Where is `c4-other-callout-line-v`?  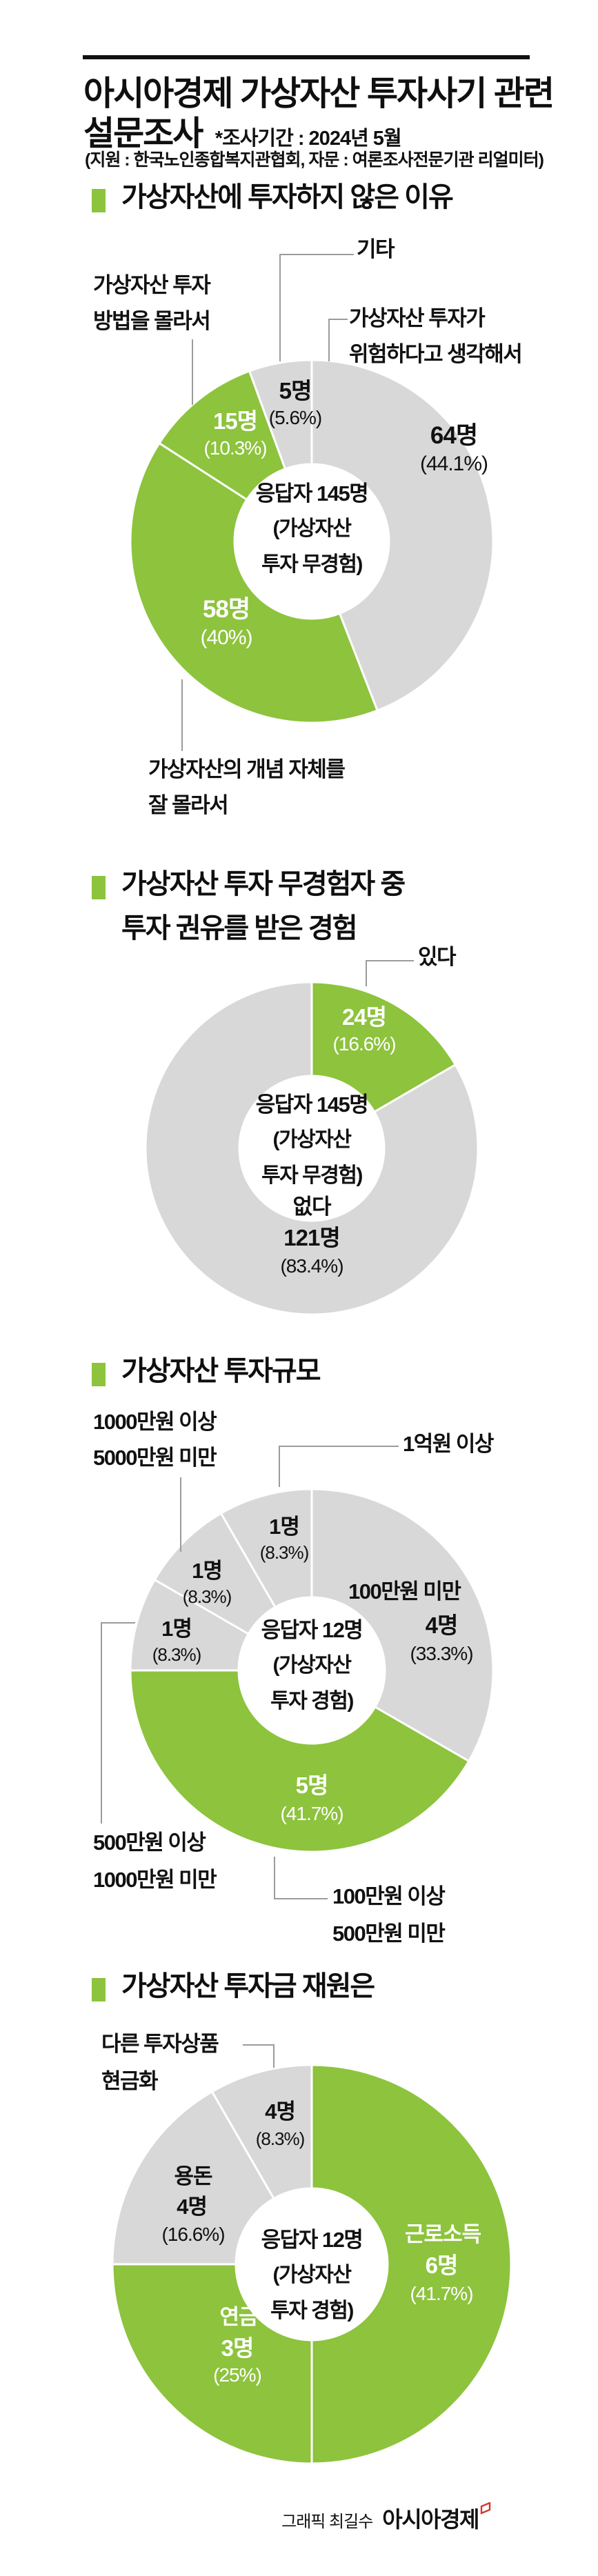
c4-other-callout-line-v is located at coordinates (274, 2056).